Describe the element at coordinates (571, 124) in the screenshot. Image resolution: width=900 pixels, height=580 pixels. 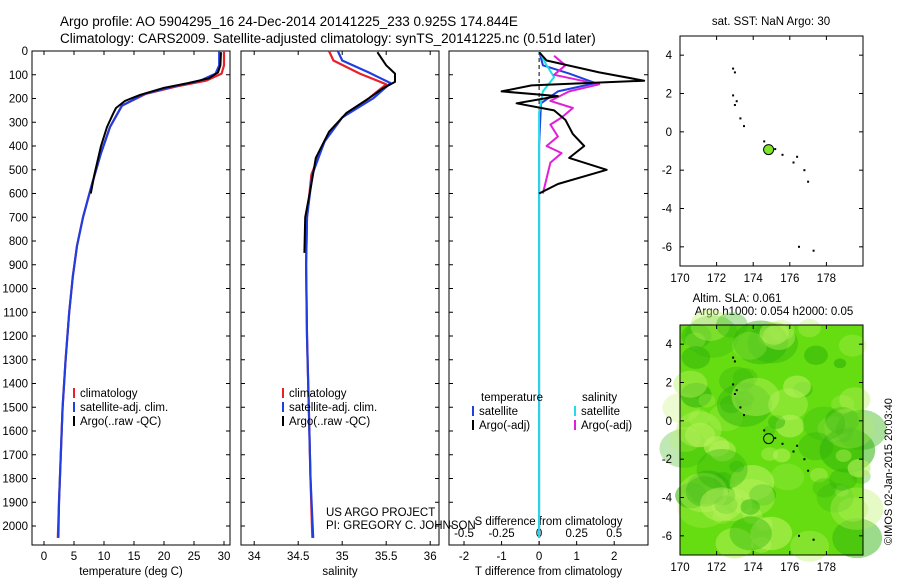
I see `series-line-s-argo-adj-` at that location.